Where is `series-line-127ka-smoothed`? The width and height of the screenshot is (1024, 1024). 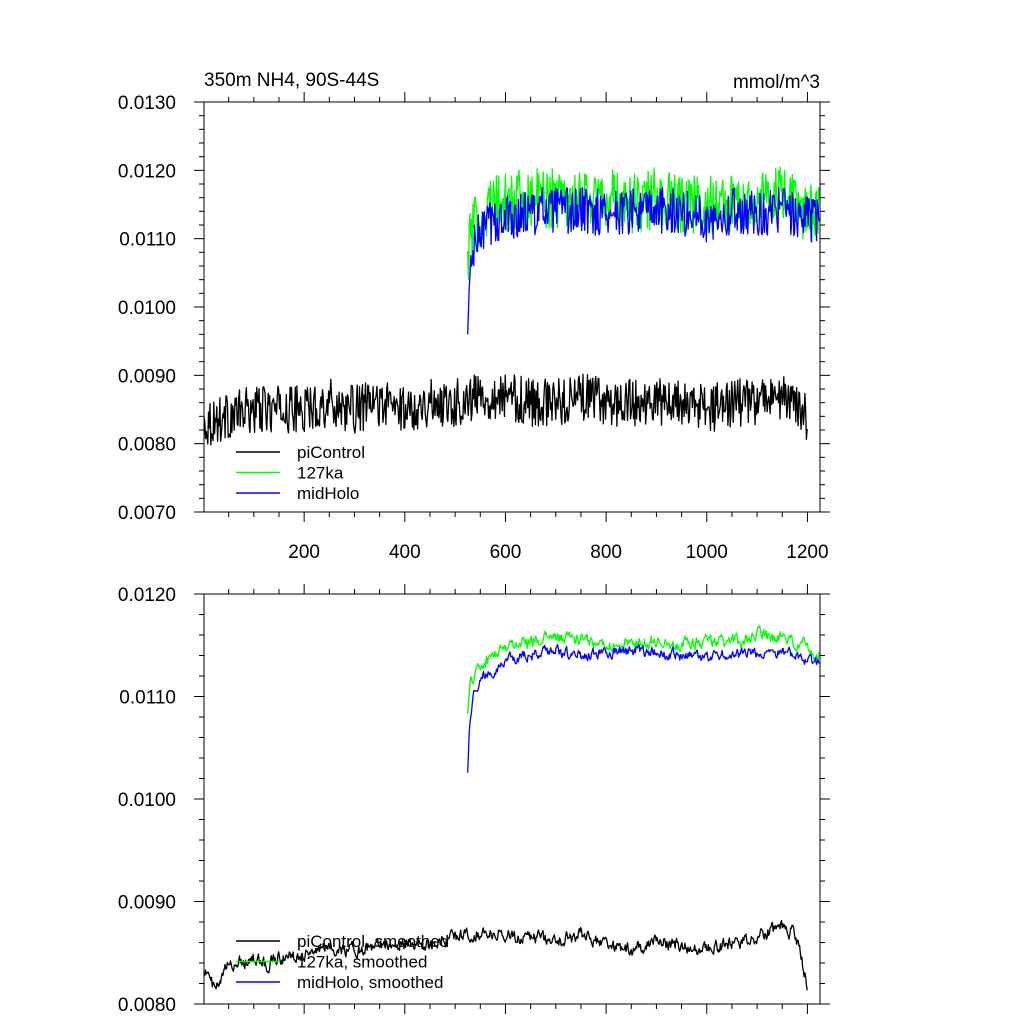 series-line-127ka-smoothed is located at coordinates (643, 670).